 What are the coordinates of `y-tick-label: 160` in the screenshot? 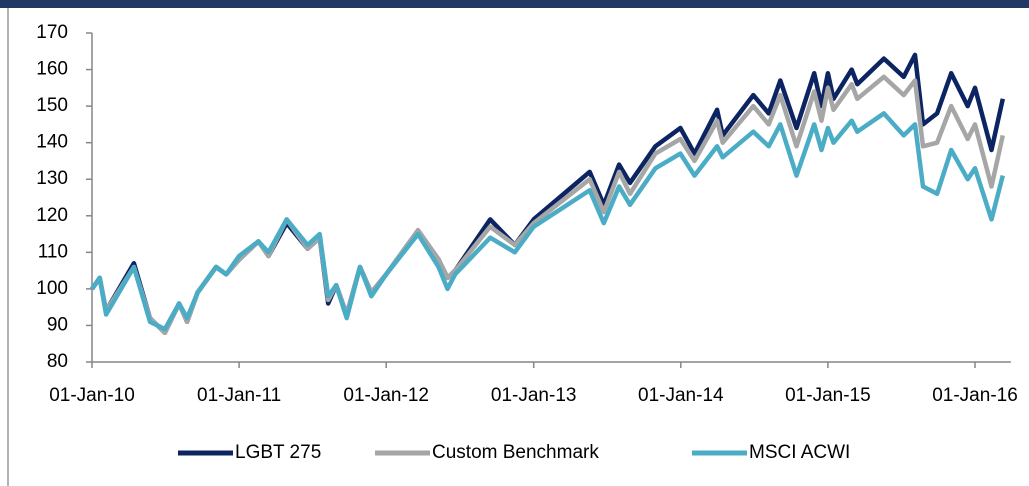 It's located at (52, 69).